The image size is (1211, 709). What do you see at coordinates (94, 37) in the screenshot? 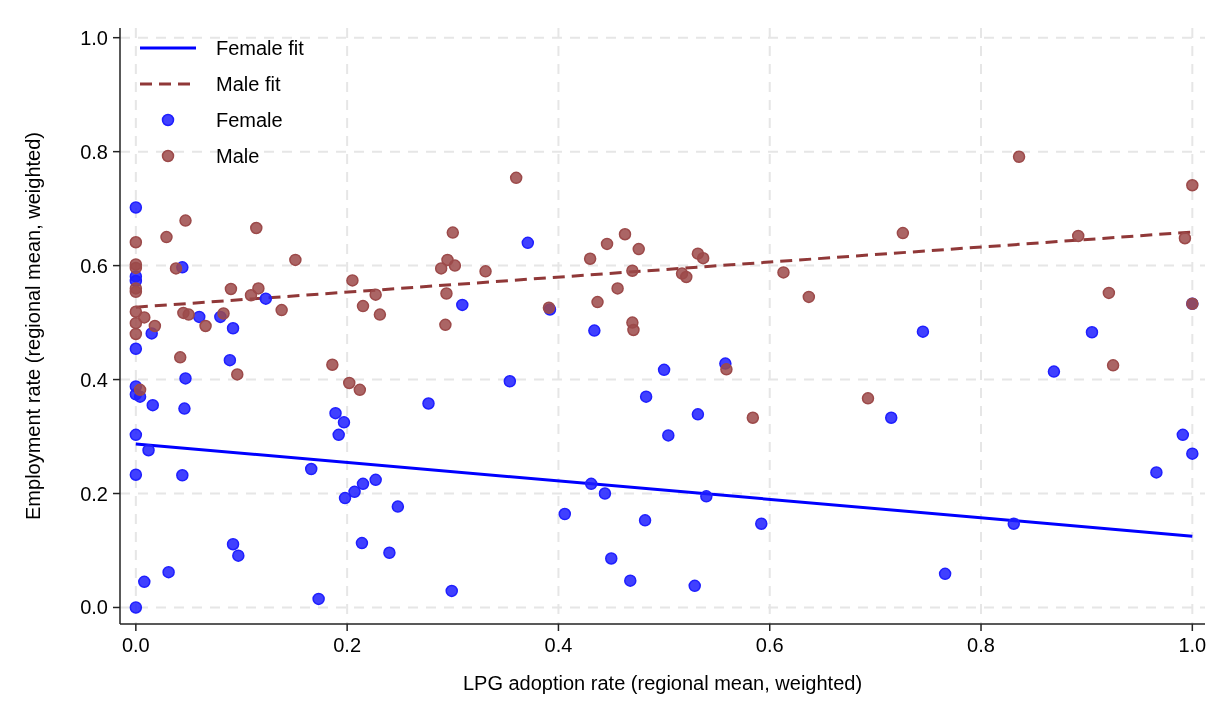
I see `y-tick-label: 1.0` at bounding box center [94, 37].